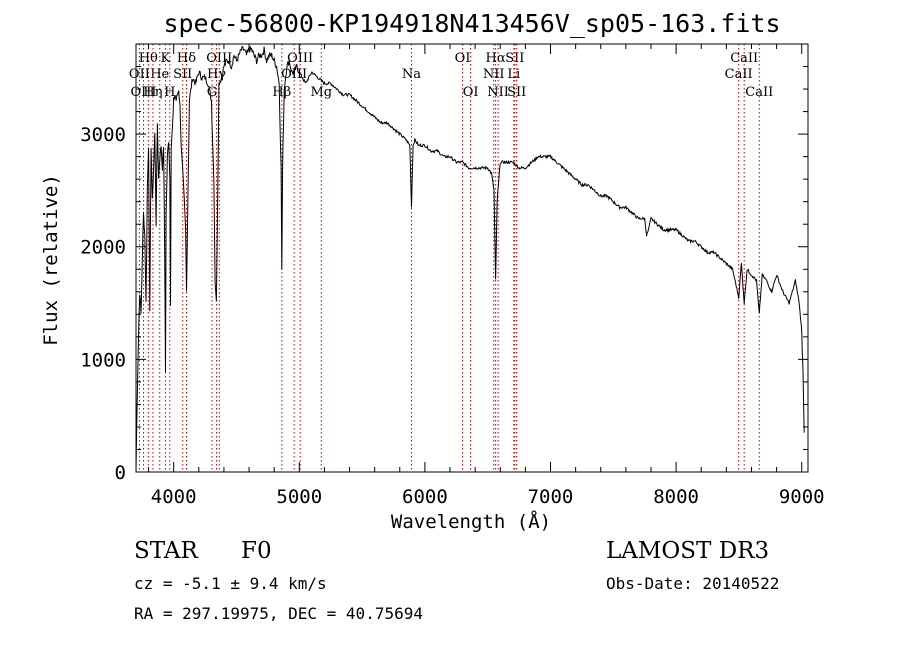 The width and height of the screenshot is (900, 649). Describe the element at coordinates (103, 135) in the screenshot. I see `y-tick-label: 3000` at that location.